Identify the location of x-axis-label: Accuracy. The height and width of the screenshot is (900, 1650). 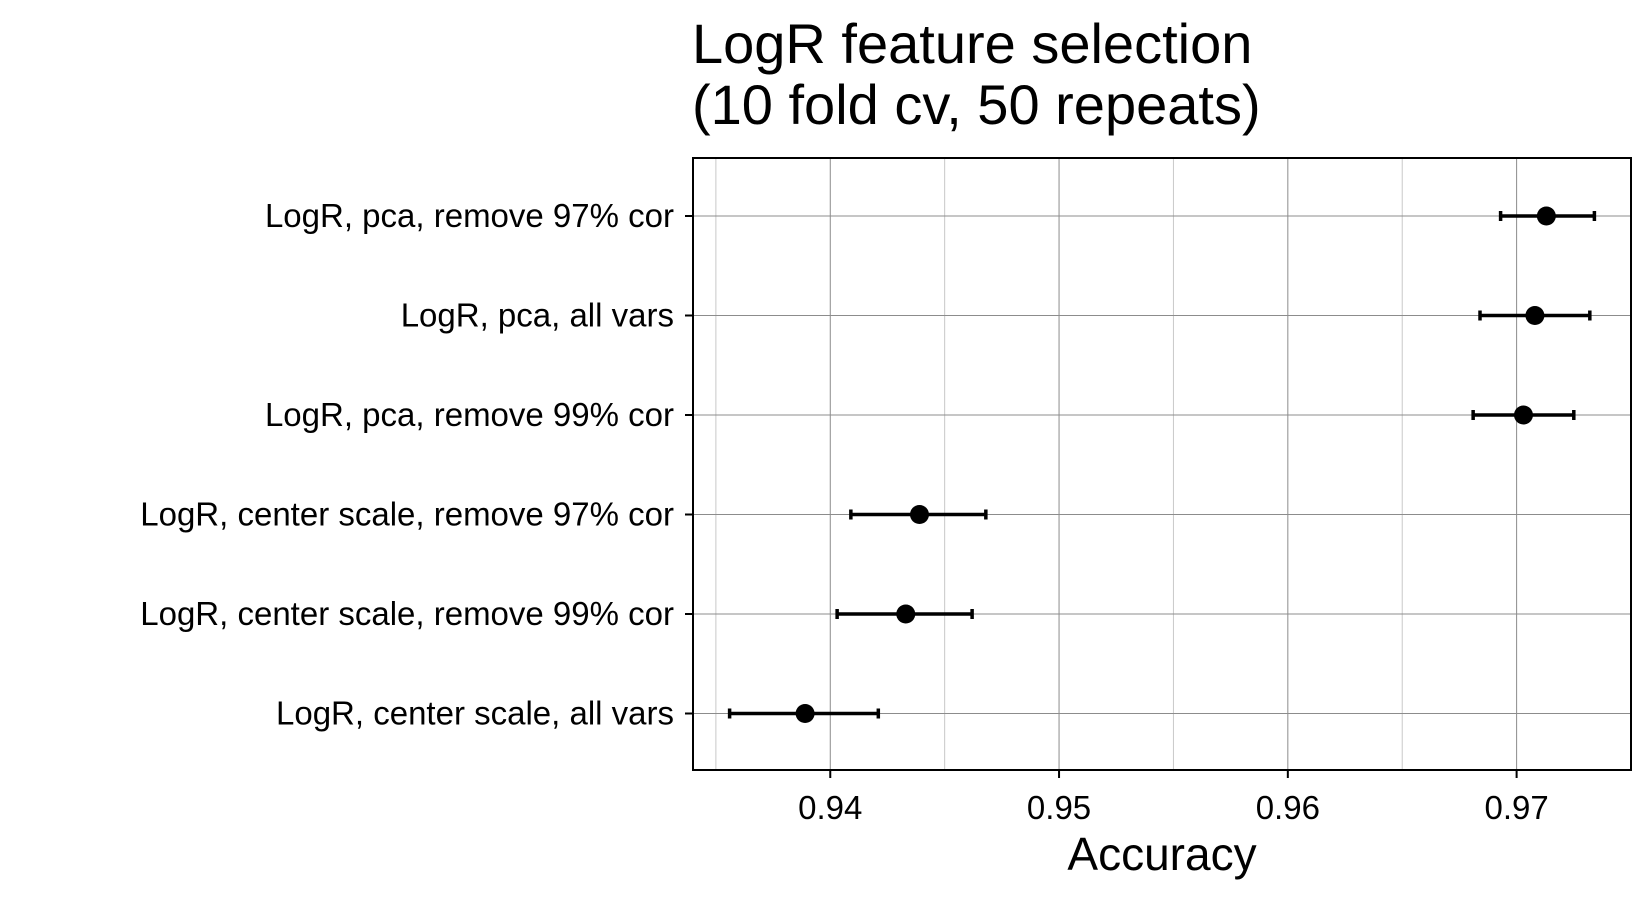
(1161, 854).